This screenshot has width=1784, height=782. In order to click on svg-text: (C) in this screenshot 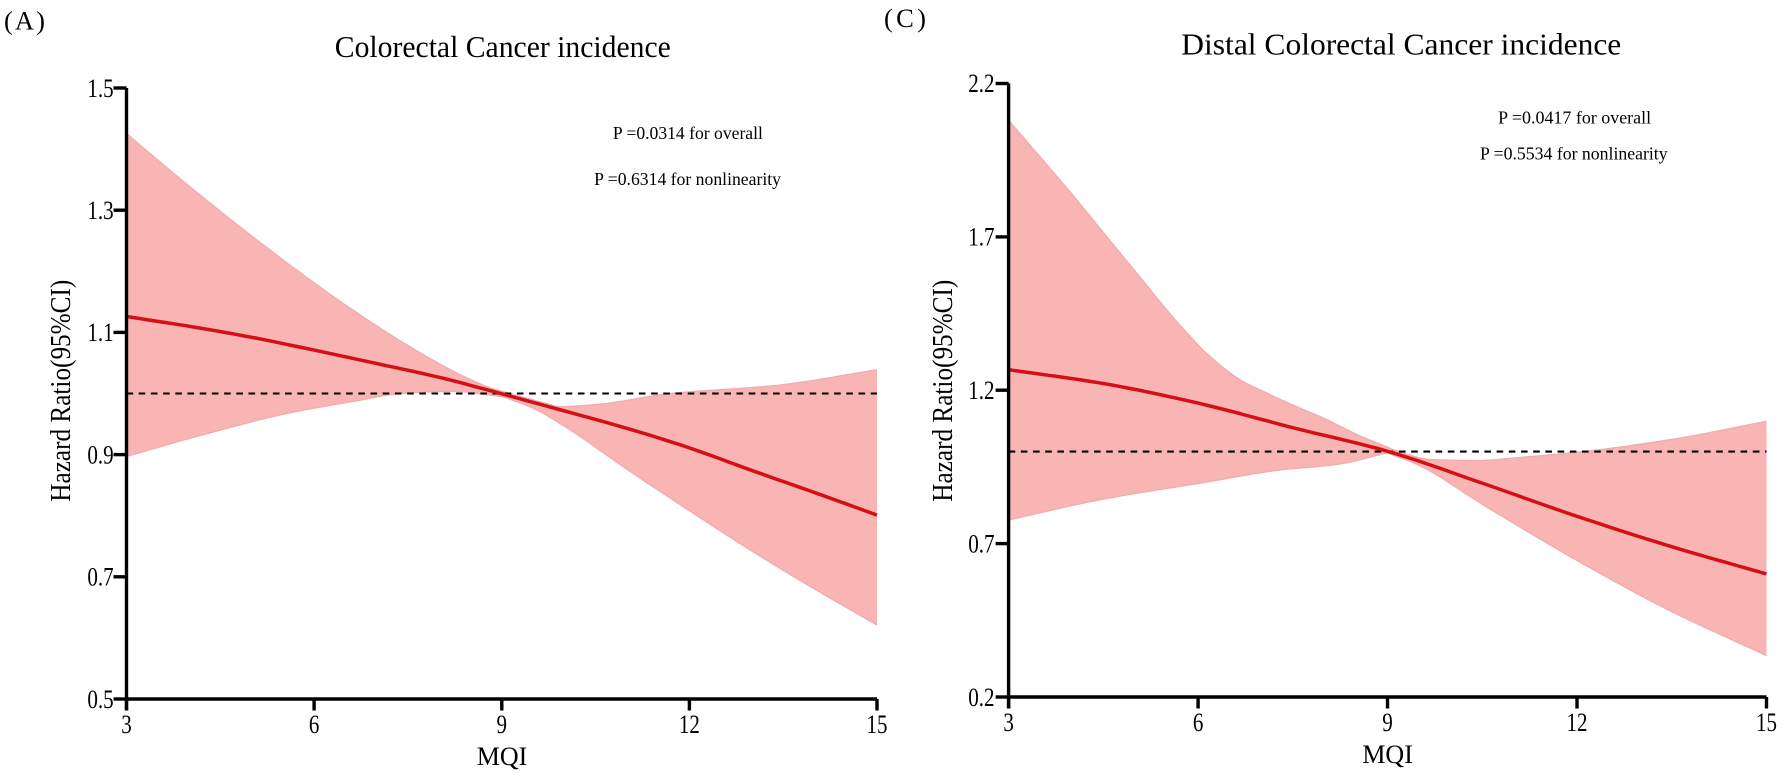, I will do `click(905, 18)`.